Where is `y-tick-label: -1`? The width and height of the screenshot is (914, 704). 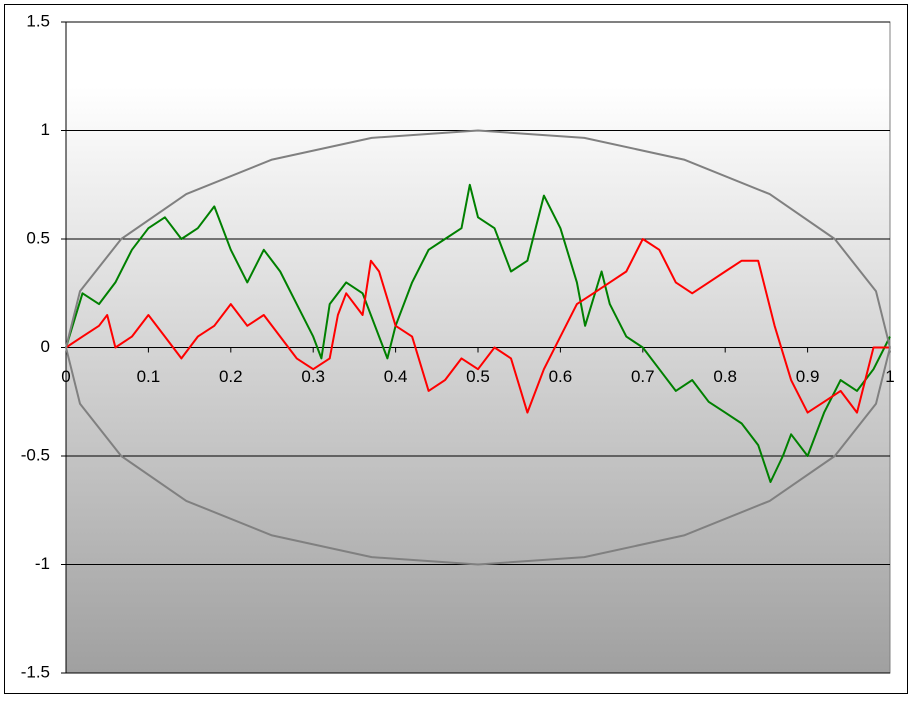 y-tick-label: -1 is located at coordinates (42, 563).